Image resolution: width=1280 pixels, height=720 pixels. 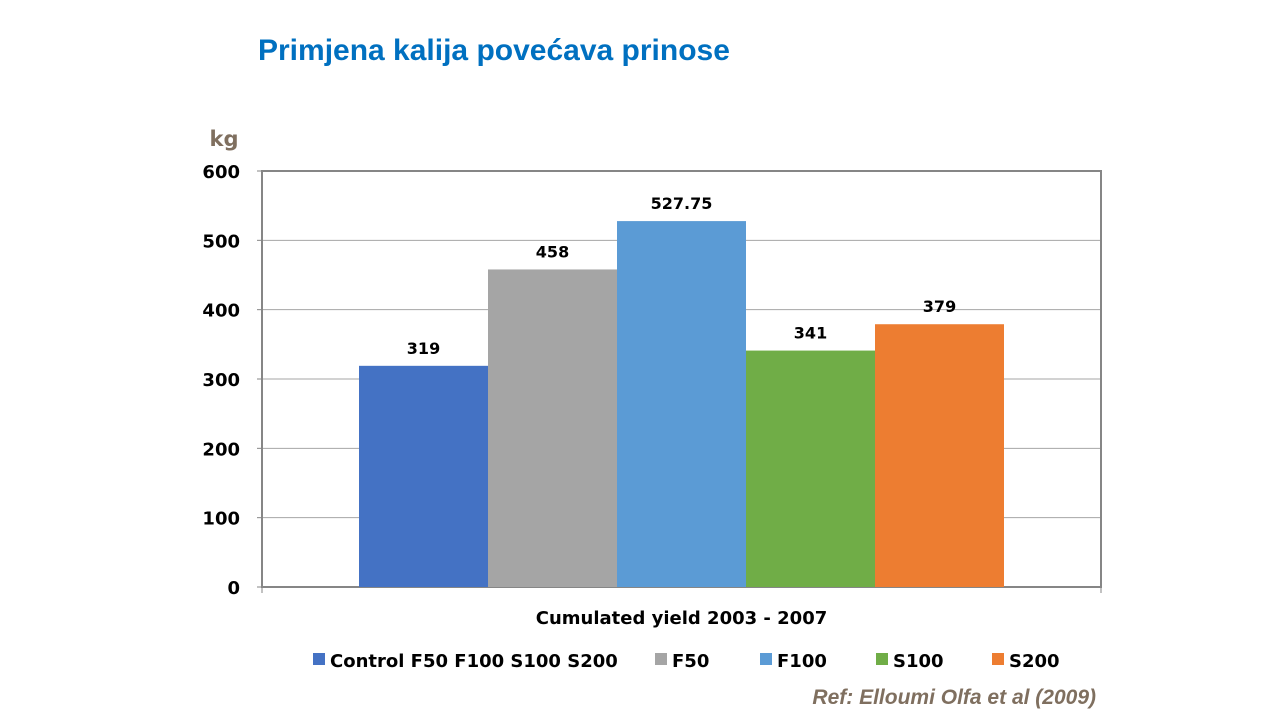 What do you see at coordinates (221, 172) in the screenshot?
I see `y-tick-label: 600` at bounding box center [221, 172].